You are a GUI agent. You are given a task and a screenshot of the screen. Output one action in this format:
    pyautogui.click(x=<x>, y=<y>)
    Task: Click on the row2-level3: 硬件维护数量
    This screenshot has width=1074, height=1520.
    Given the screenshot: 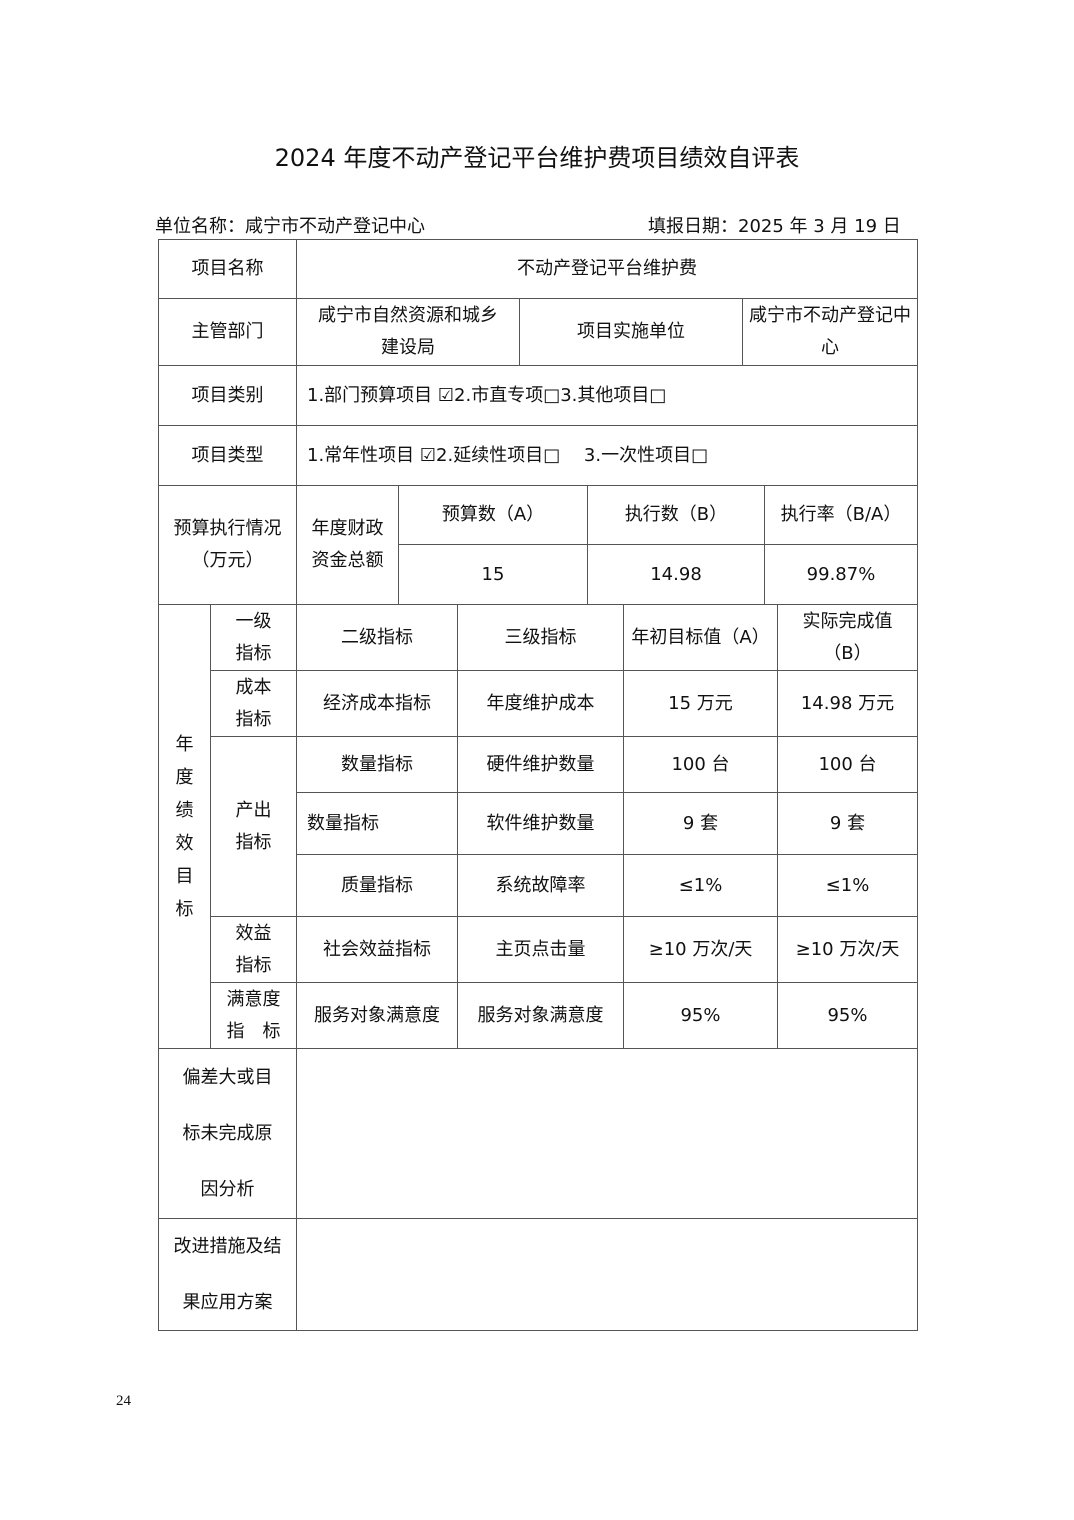 What is the action you would take?
    pyautogui.click(x=540, y=764)
    